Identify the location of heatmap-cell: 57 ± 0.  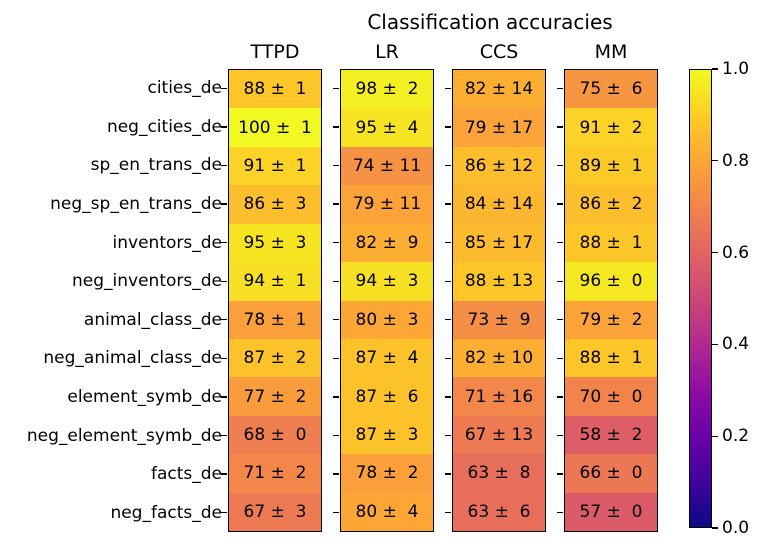
(611, 512).